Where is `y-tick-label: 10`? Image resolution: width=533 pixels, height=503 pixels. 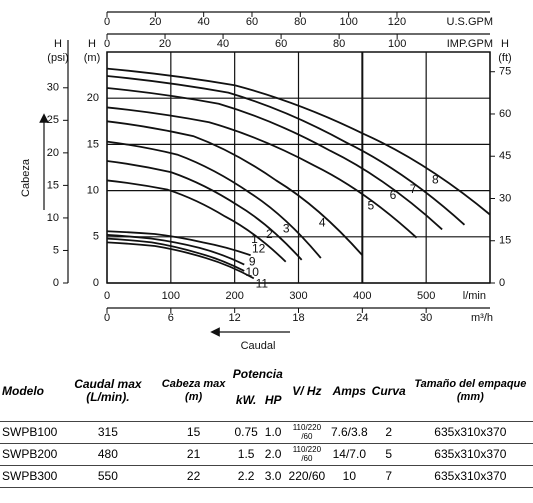 y-tick-label: 10 is located at coordinates (93, 191).